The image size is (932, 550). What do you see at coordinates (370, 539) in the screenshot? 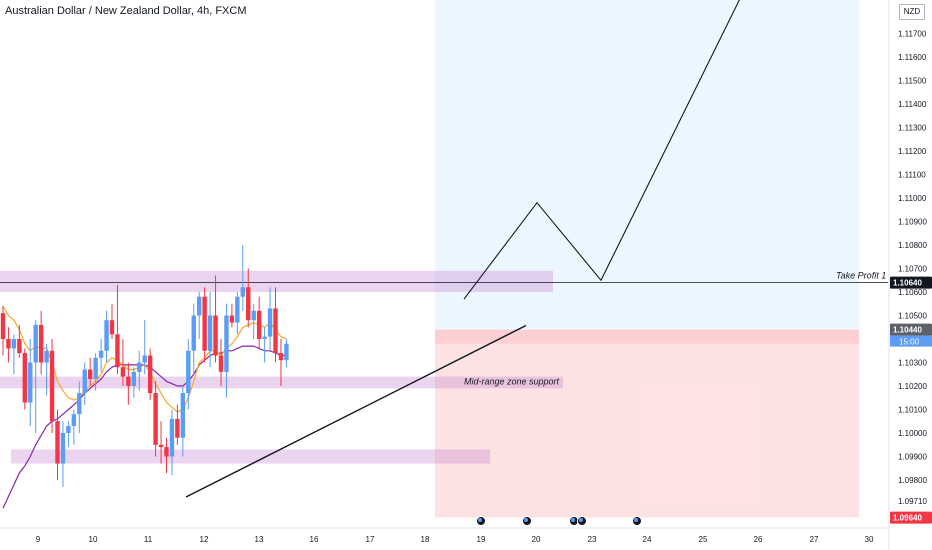
I see `time-tick-label: 17` at bounding box center [370, 539].